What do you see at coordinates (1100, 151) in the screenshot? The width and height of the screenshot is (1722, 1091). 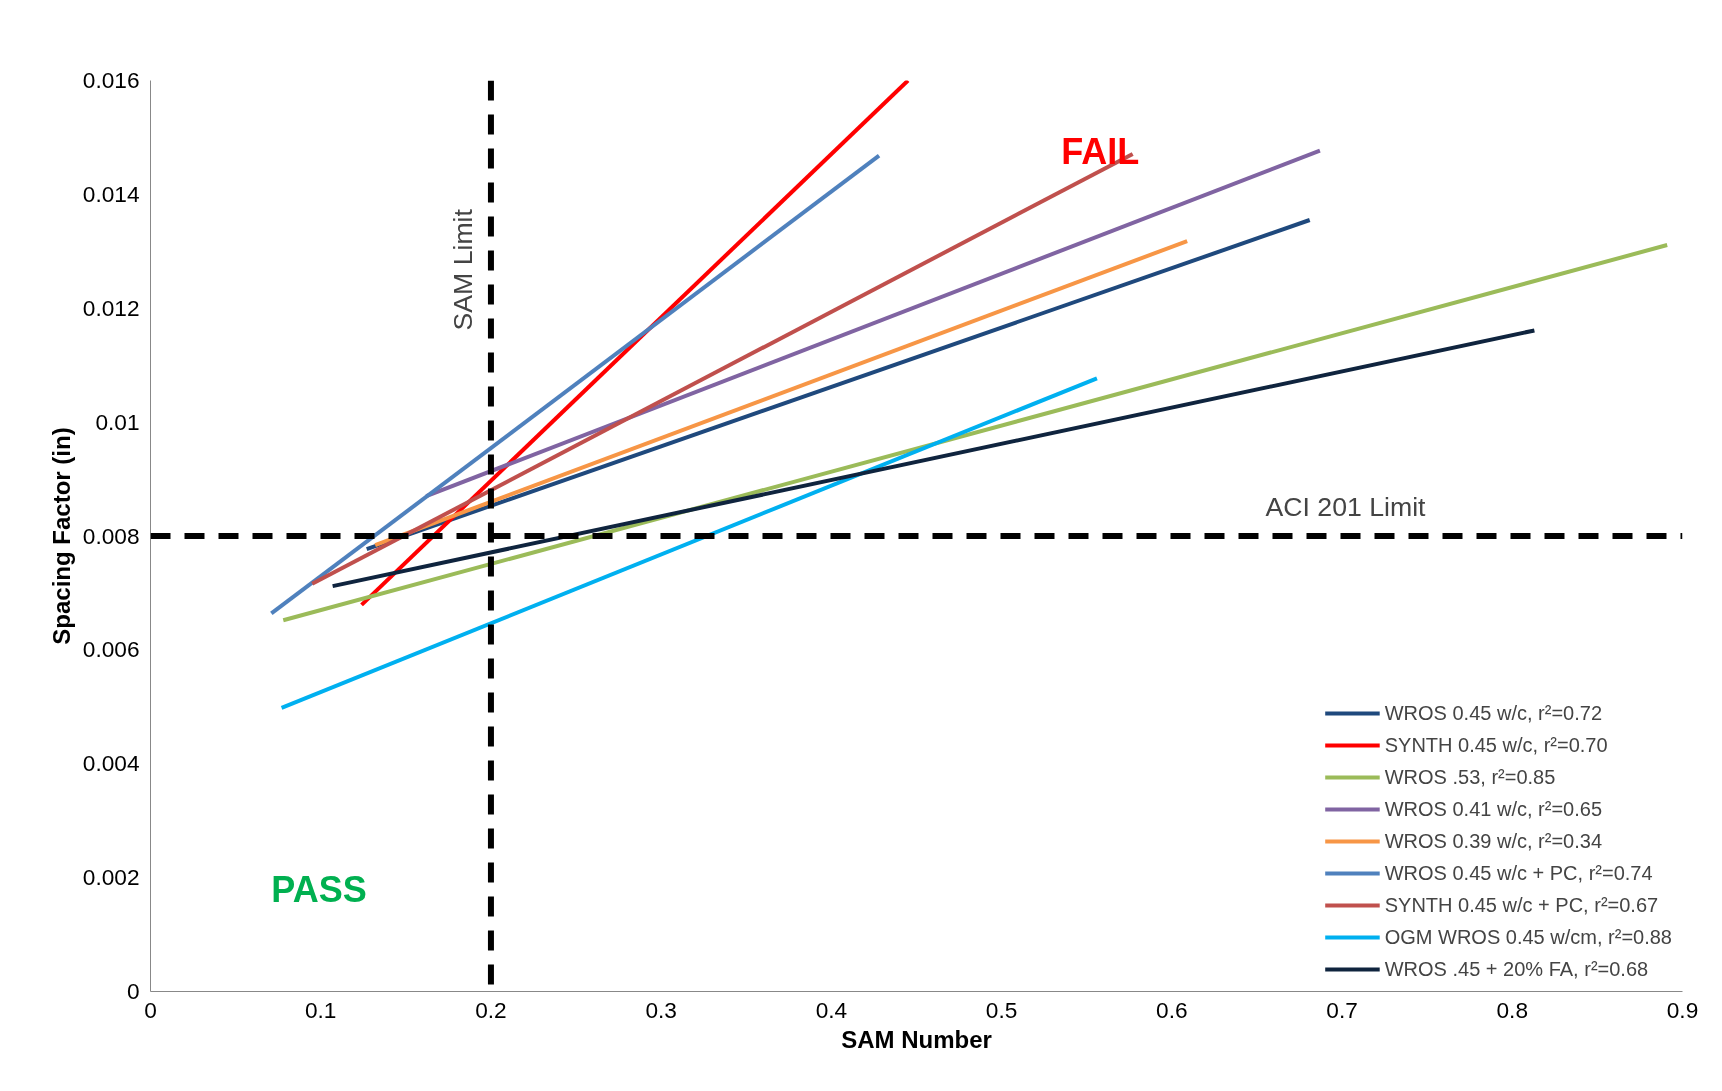 I see `annotation: FAIL` at bounding box center [1100, 151].